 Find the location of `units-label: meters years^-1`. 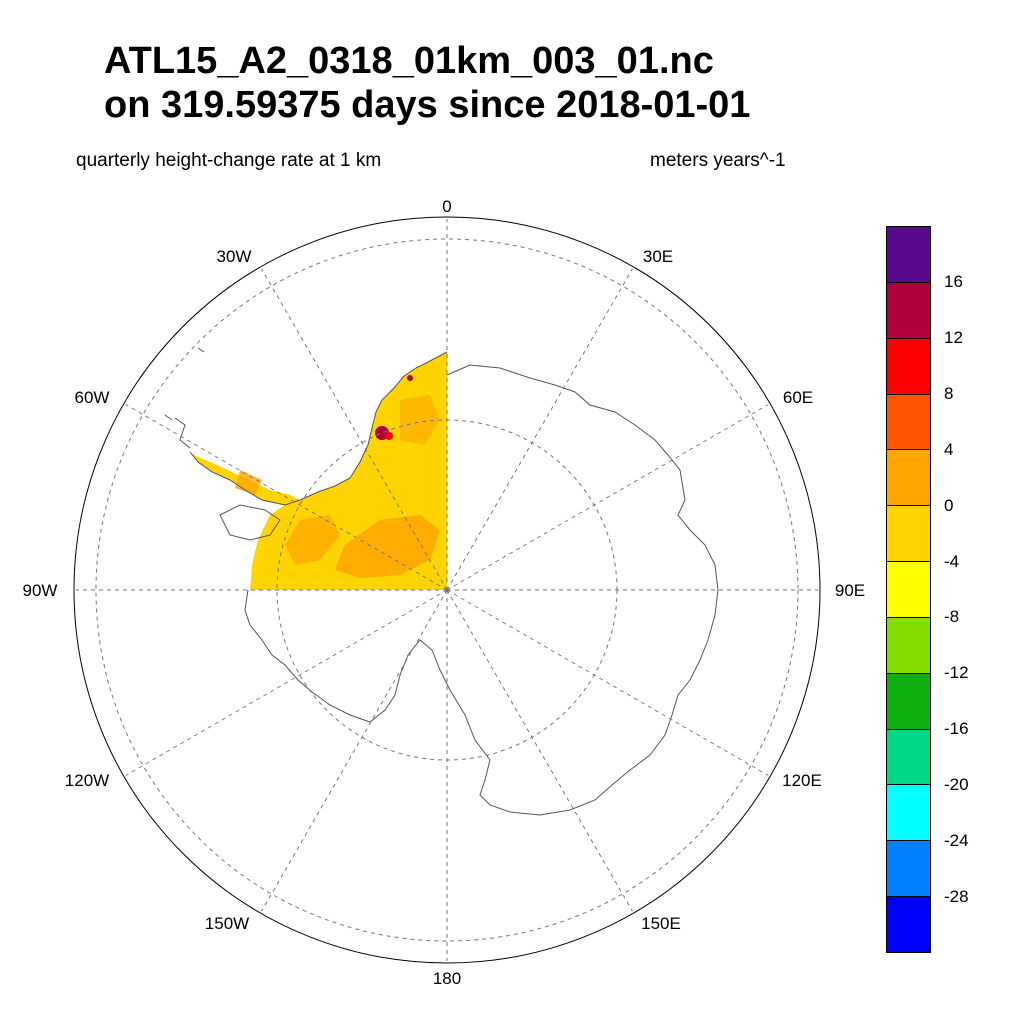

units-label: meters years^-1 is located at coordinates (718, 160).